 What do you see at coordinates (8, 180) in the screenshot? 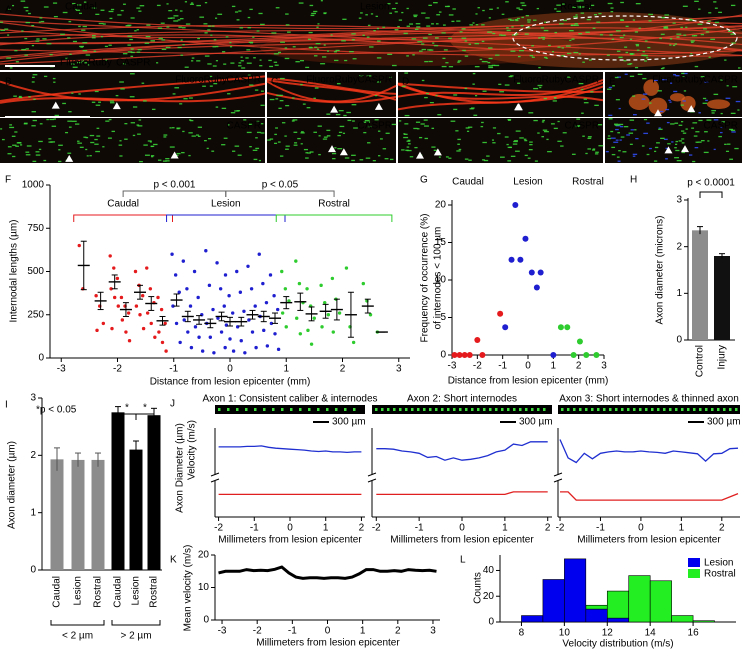
I see `panel-letter: F` at bounding box center [8, 180].